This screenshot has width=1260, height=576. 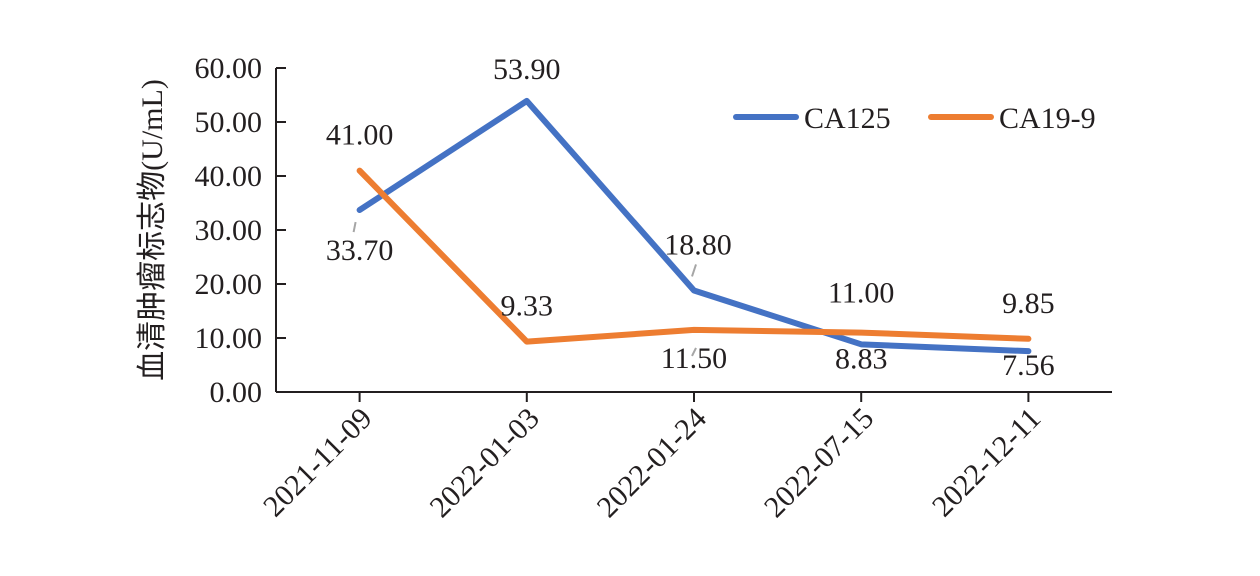 I want to click on data-label: 33.70, so click(x=360, y=250).